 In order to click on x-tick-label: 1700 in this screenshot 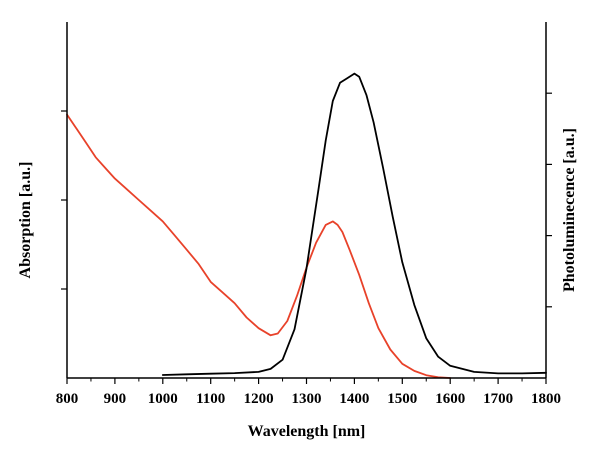, I will do `click(498, 399)`.